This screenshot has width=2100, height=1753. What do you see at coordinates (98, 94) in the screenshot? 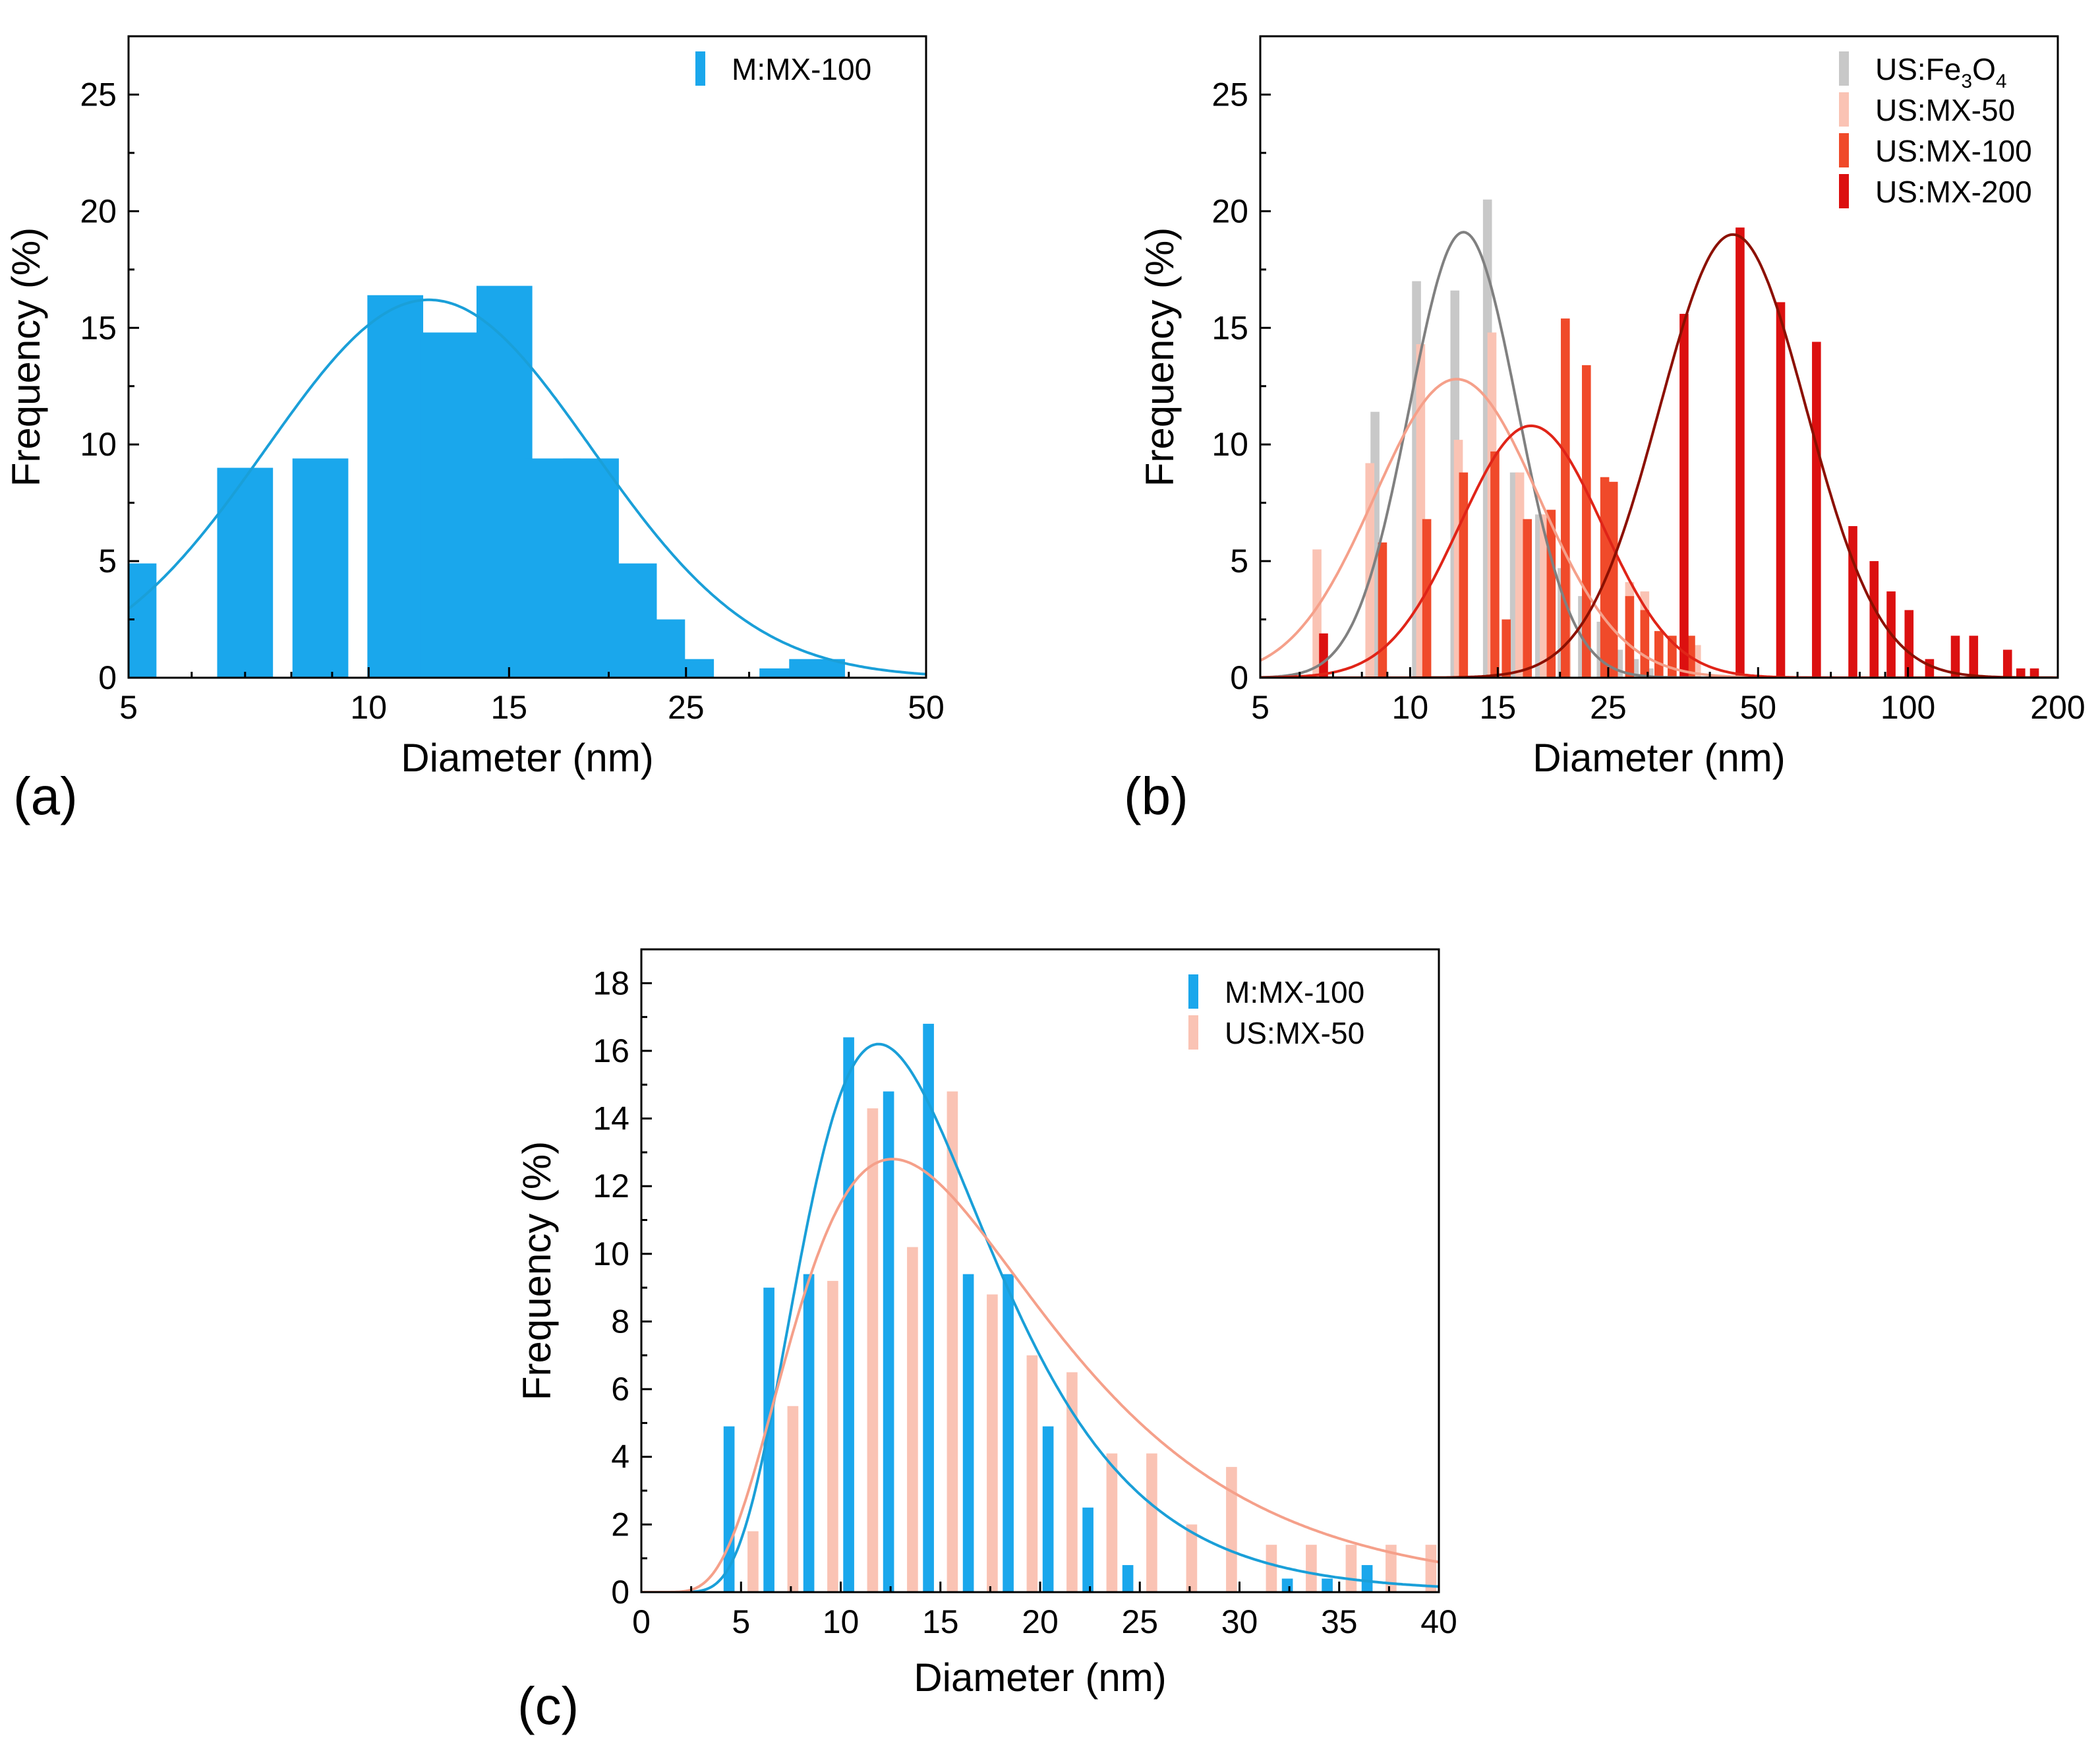
I see `y-tick-label: 25` at bounding box center [98, 94].